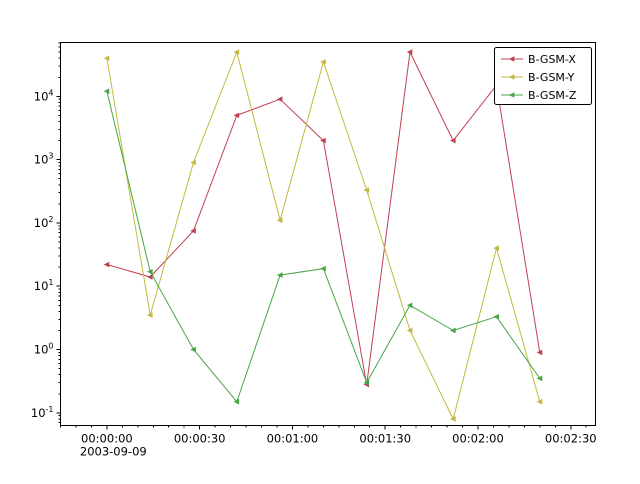  What do you see at coordinates (571, 439) in the screenshot?
I see `x-tick-label: 00:02:30` at bounding box center [571, 439].